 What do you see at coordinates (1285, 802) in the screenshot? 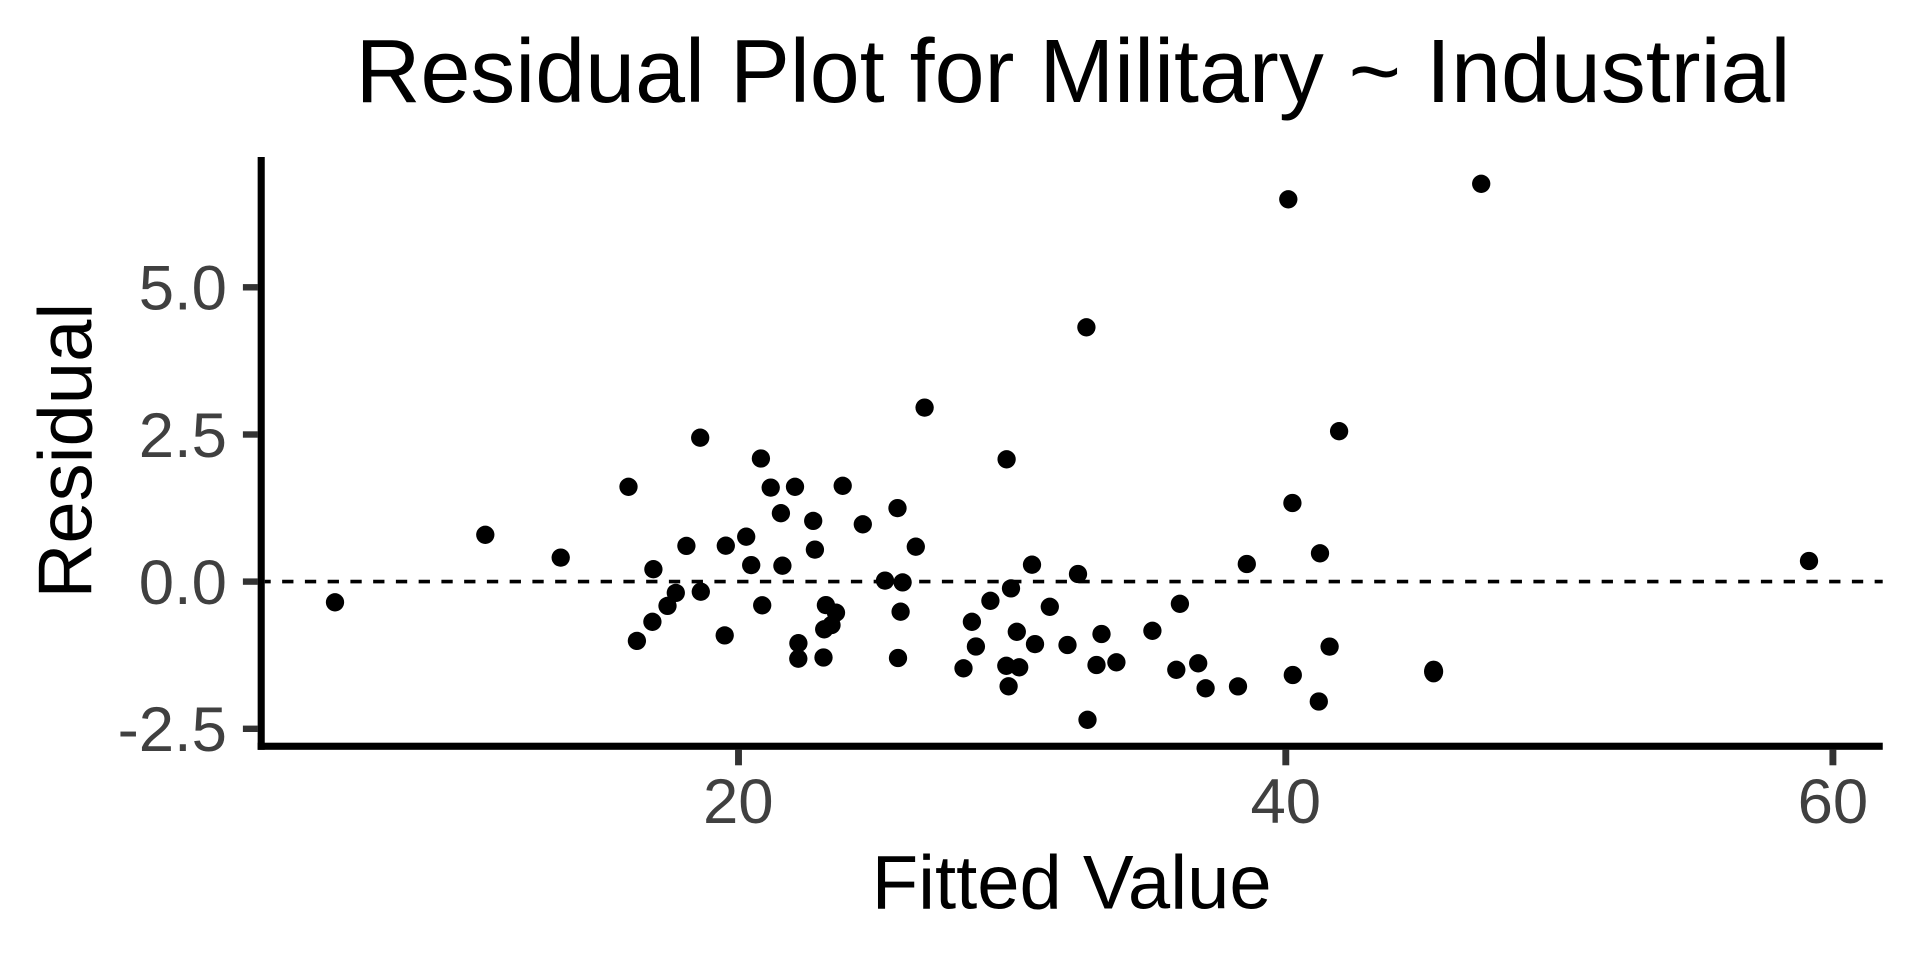
I see `svg-text: 40` at bounding box center [1285, 802].